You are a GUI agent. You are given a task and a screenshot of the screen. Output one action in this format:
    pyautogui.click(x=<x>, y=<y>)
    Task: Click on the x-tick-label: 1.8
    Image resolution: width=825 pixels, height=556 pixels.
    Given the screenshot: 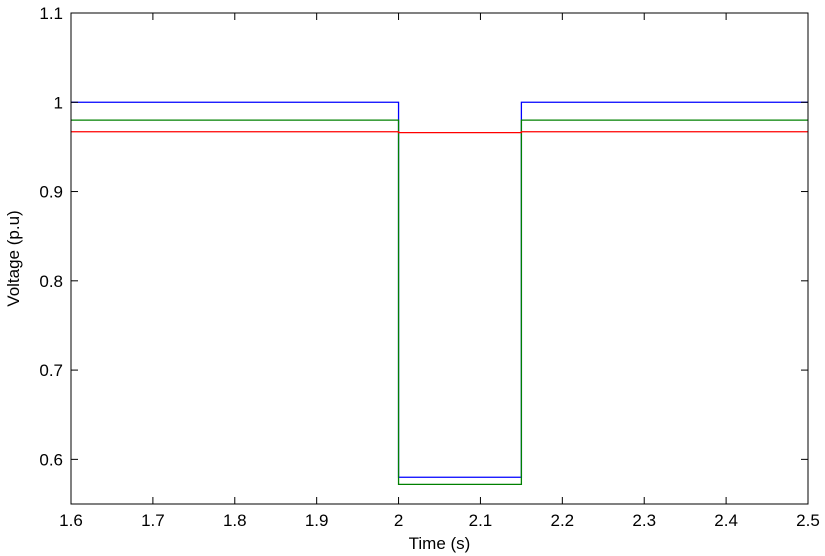 What is the action you would take?
    pyautogui.click(x=235, y=520)
    